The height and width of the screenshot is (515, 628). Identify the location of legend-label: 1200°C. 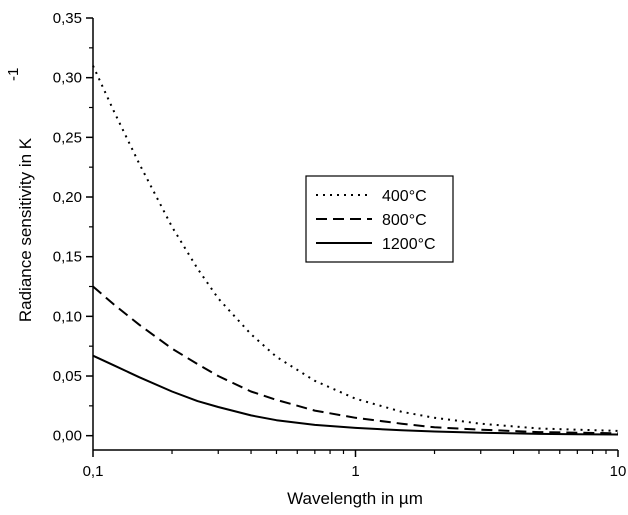
(409, 244).